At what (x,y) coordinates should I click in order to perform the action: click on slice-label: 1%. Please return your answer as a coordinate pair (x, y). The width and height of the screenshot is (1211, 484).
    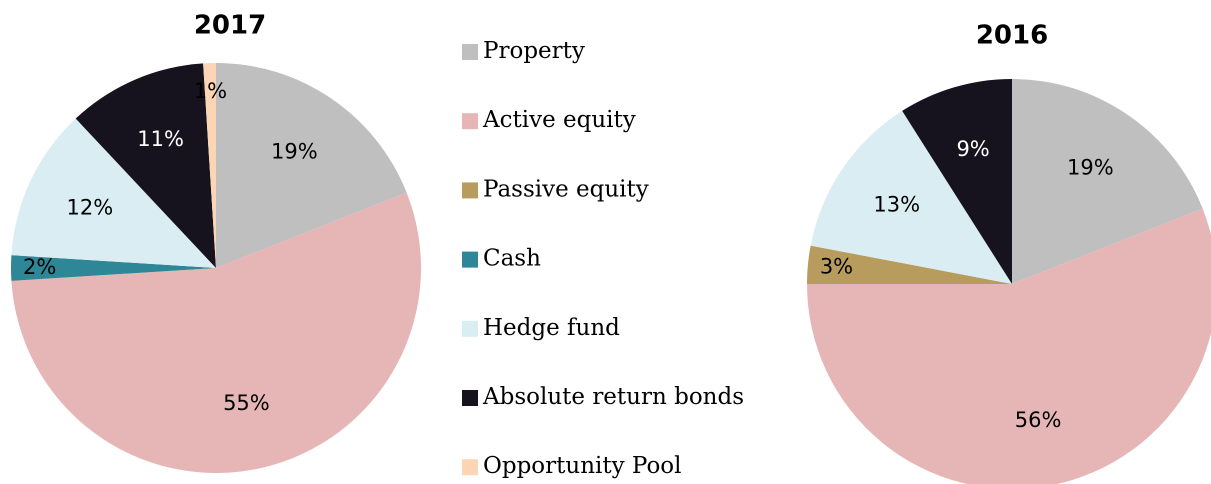
    Looking at the image, I should click on (210, 91).